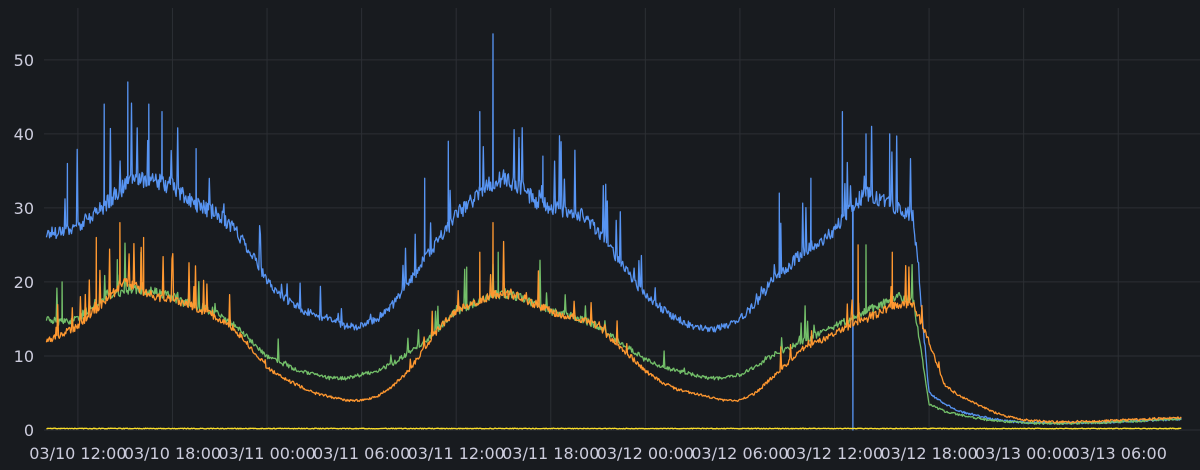 This screenshot has width=1200, height=470. What do you see at coordinates (645, 453) in the screenshot?
I see `x-tick-label: 03/12 00:00` at bounding box center [645, 453].